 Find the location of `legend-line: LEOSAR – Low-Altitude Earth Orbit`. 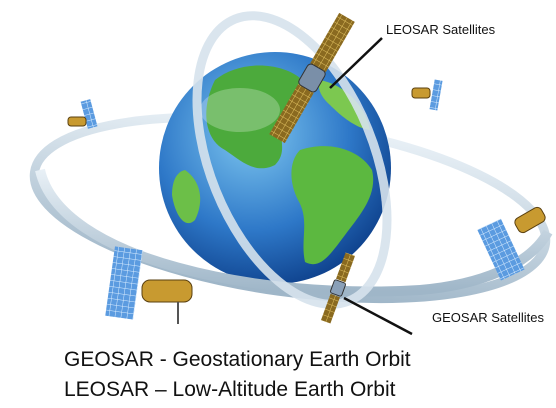

legend-line: LEOSAR – Low-Altitude Earth Orbit is located at coordinates (230, 389).